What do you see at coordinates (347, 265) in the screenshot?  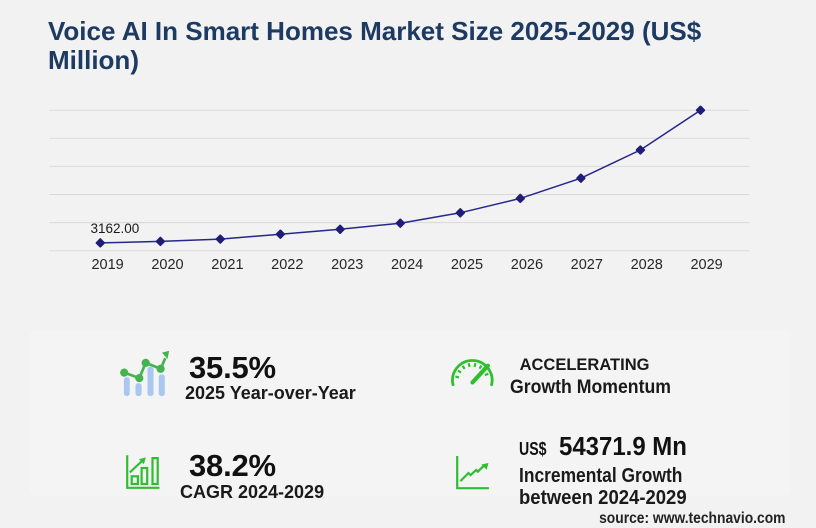 I see `svg-text: 2023` at bounding box center [347, 265].